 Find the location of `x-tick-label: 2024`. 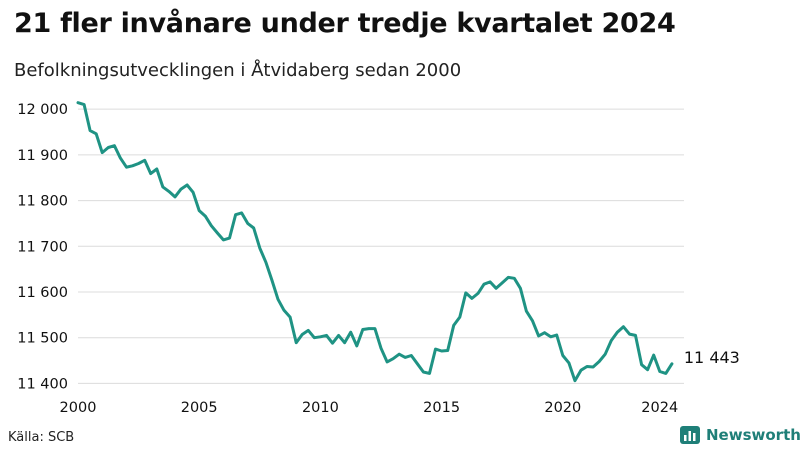

x-tick-label: 2024 is located at coordinates (659, 408).